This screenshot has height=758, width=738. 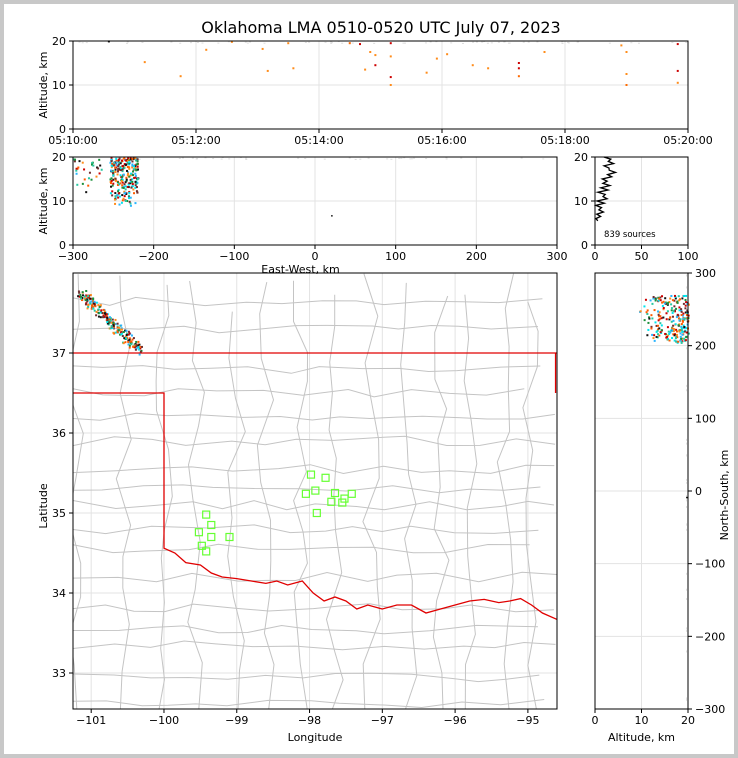 What do you see at coordinates (595, 256) in the screenshot?
I see `x-tick-label: 0` at bounding box center [595, 256].